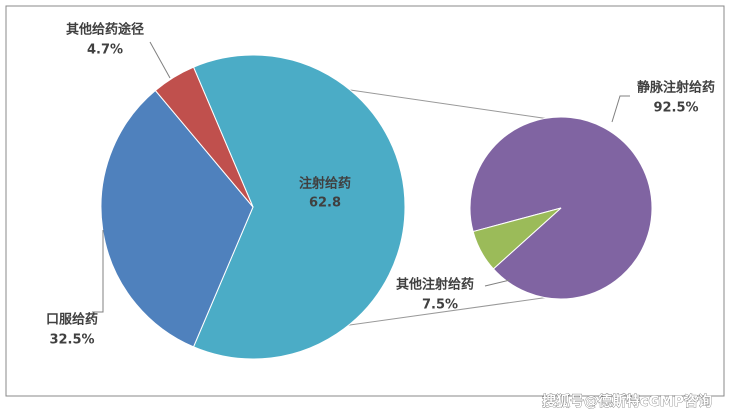 This screenshot has height=420, width=730. What do you see at coordinates (325, 184) in the screenshot?
I see `slice-label: 注射给药` at bounding box center [325, 184].